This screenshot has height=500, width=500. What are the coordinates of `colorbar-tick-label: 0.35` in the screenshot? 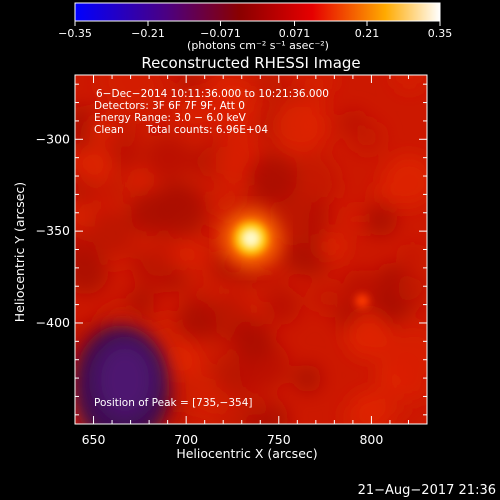 It's located at (440, 33).